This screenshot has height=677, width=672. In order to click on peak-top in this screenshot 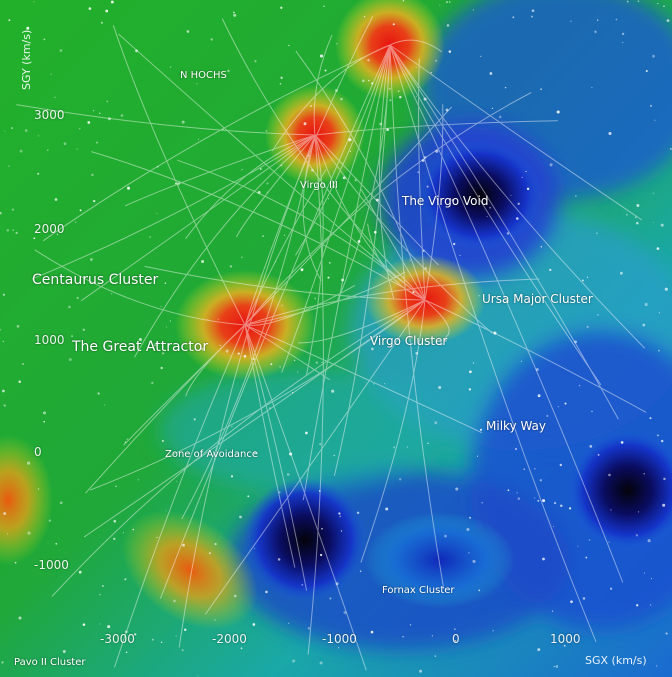, I will do `click(390, 50)`.